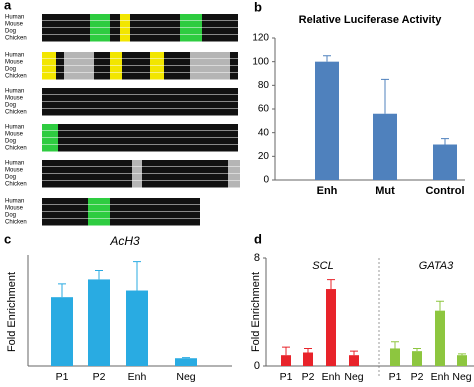 Image resolution: width=474 pixels, height=387 pixels. What do you see at coordinates (371, 20) in the screenshot?
I see `chart-title: Relative Luciferase Activity` at bounding box center [371, 20].